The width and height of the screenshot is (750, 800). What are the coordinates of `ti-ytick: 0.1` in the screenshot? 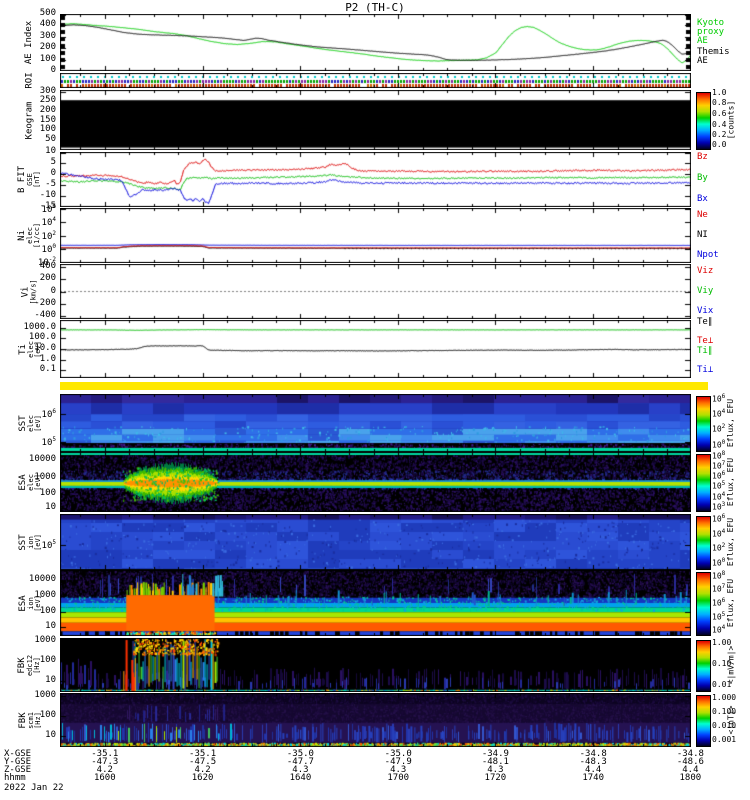 It's located at (47, 369).